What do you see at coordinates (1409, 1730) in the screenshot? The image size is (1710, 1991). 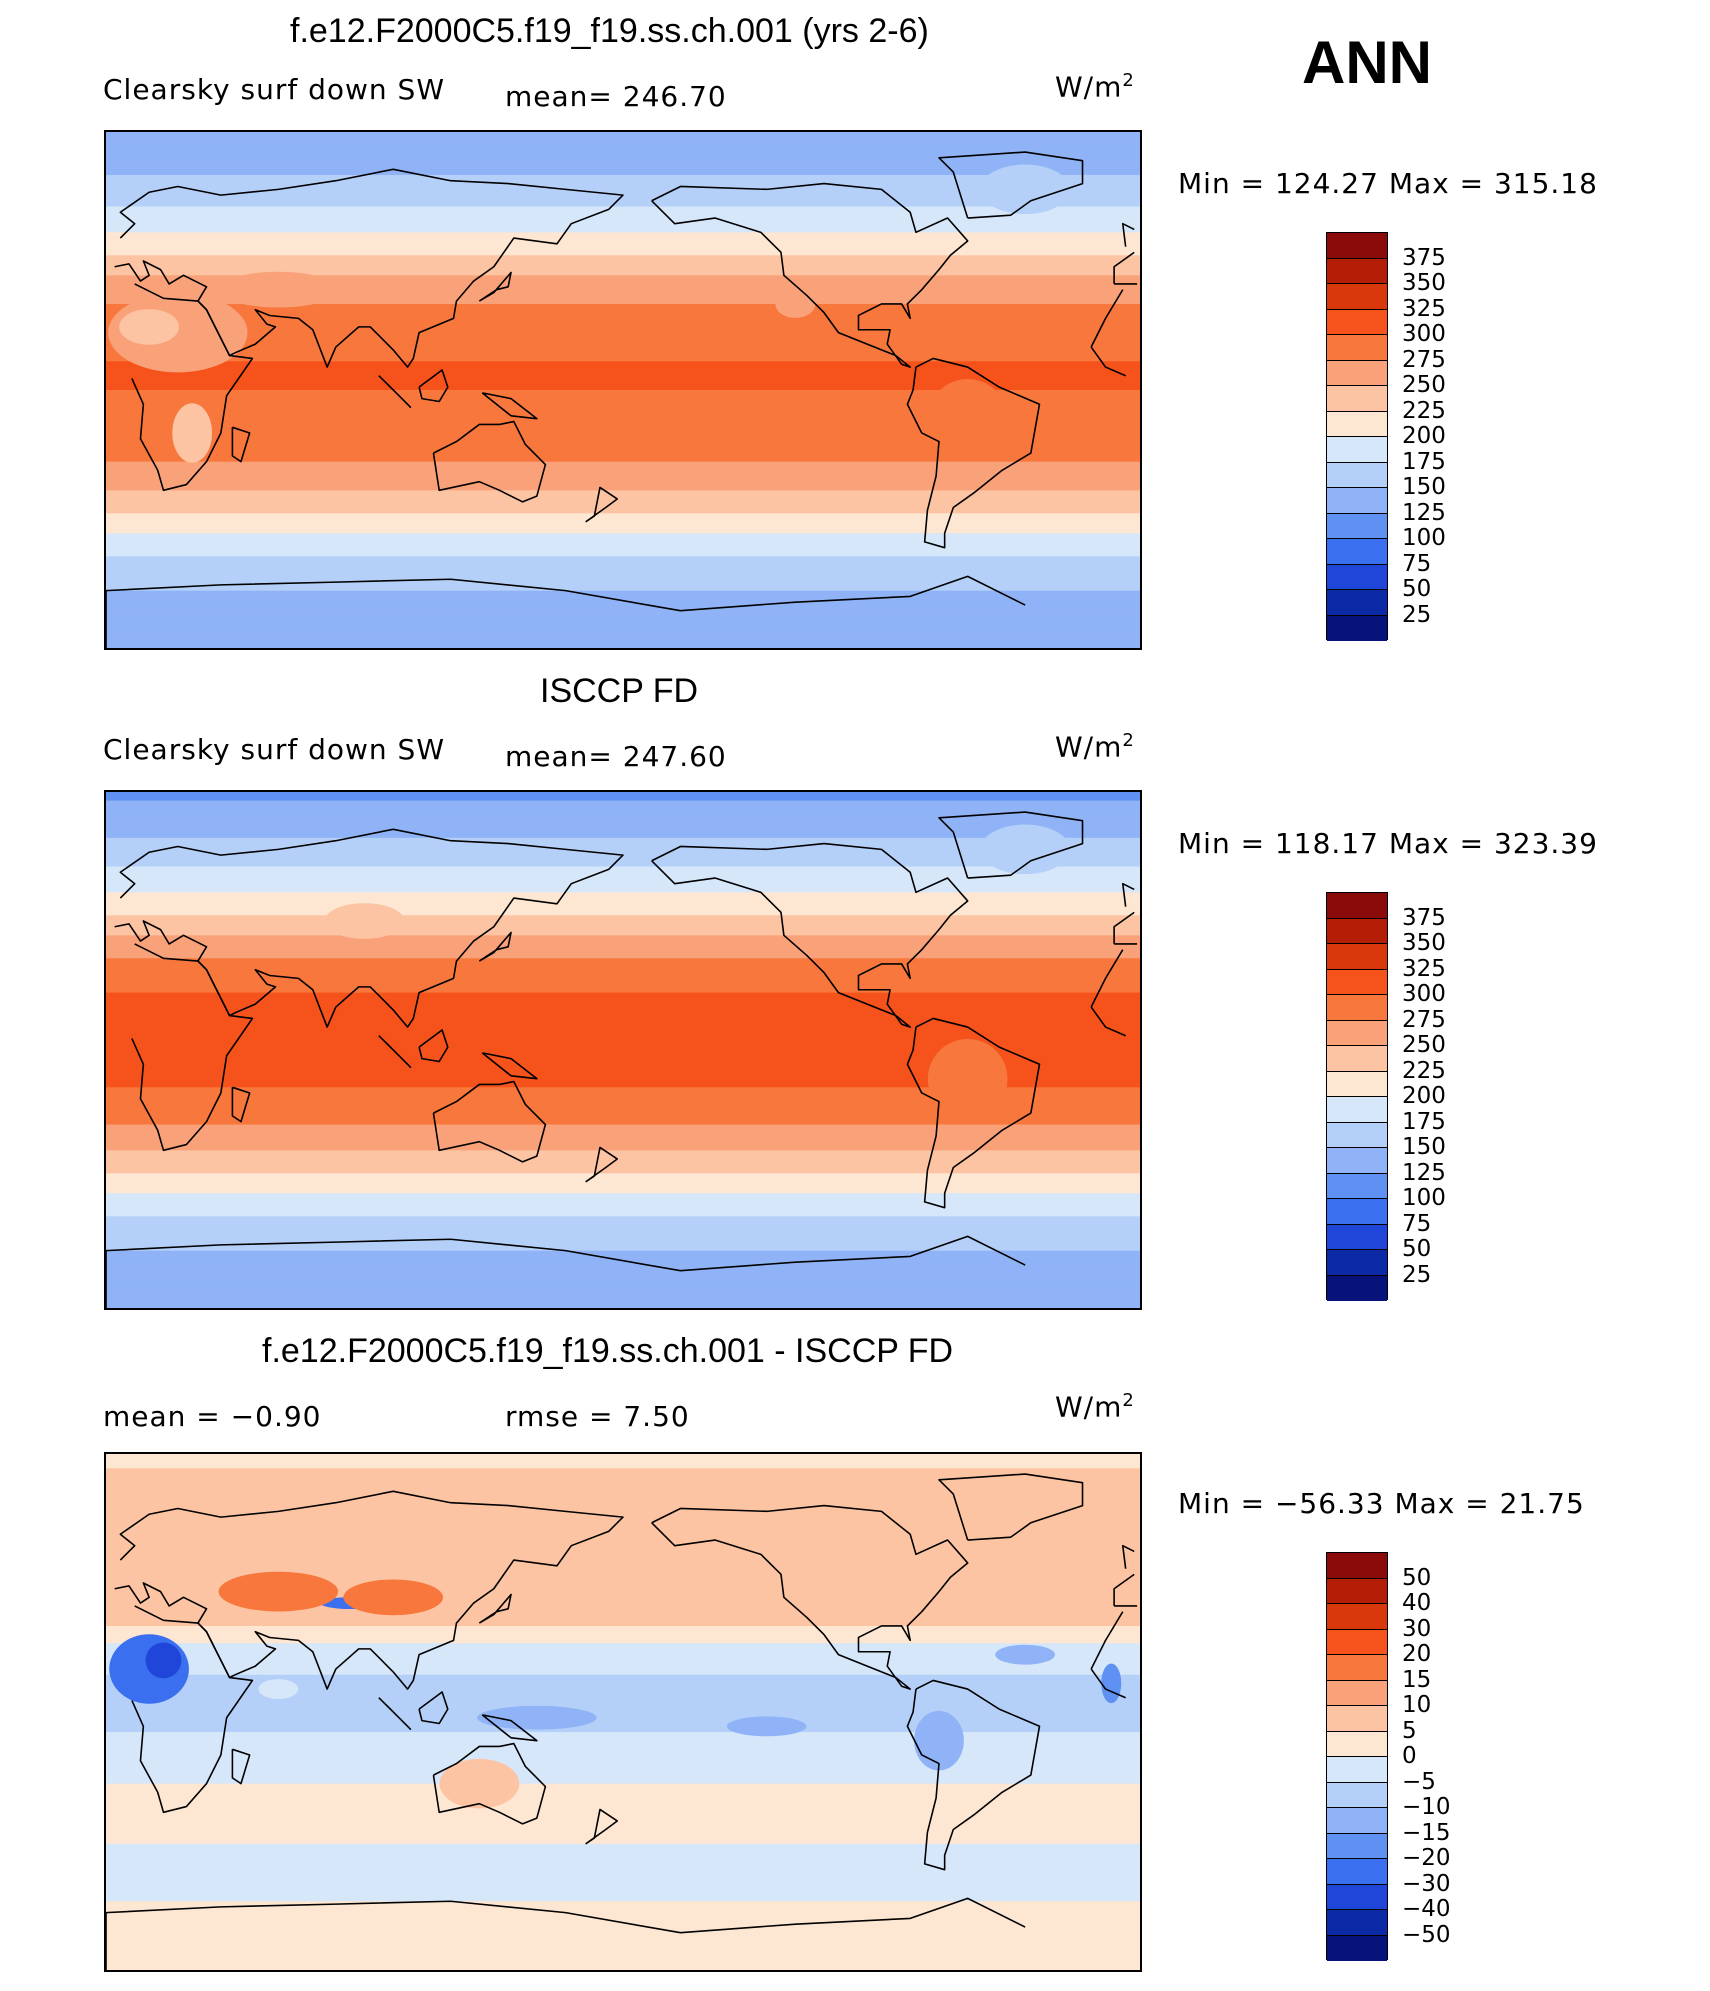 I see `colorbar-tick-label: 5` at bounding box center [1409, 1730].